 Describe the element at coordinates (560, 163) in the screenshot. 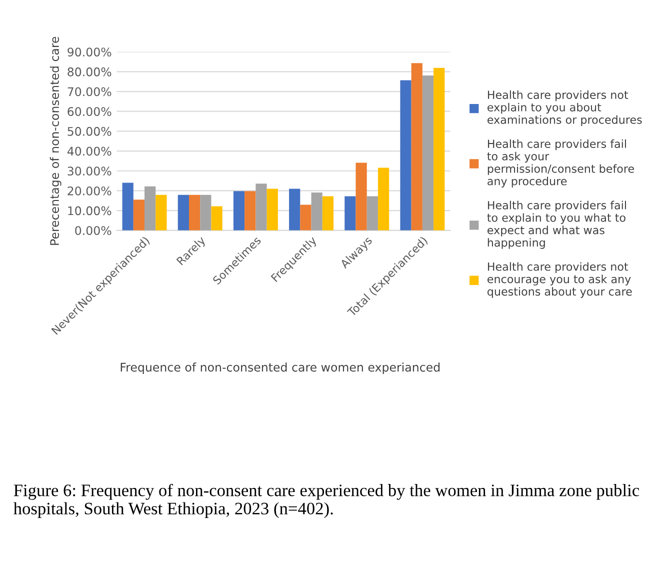

I see `legend-label: Health care providers fail to ask your permission/consent before any procedure` at that location.